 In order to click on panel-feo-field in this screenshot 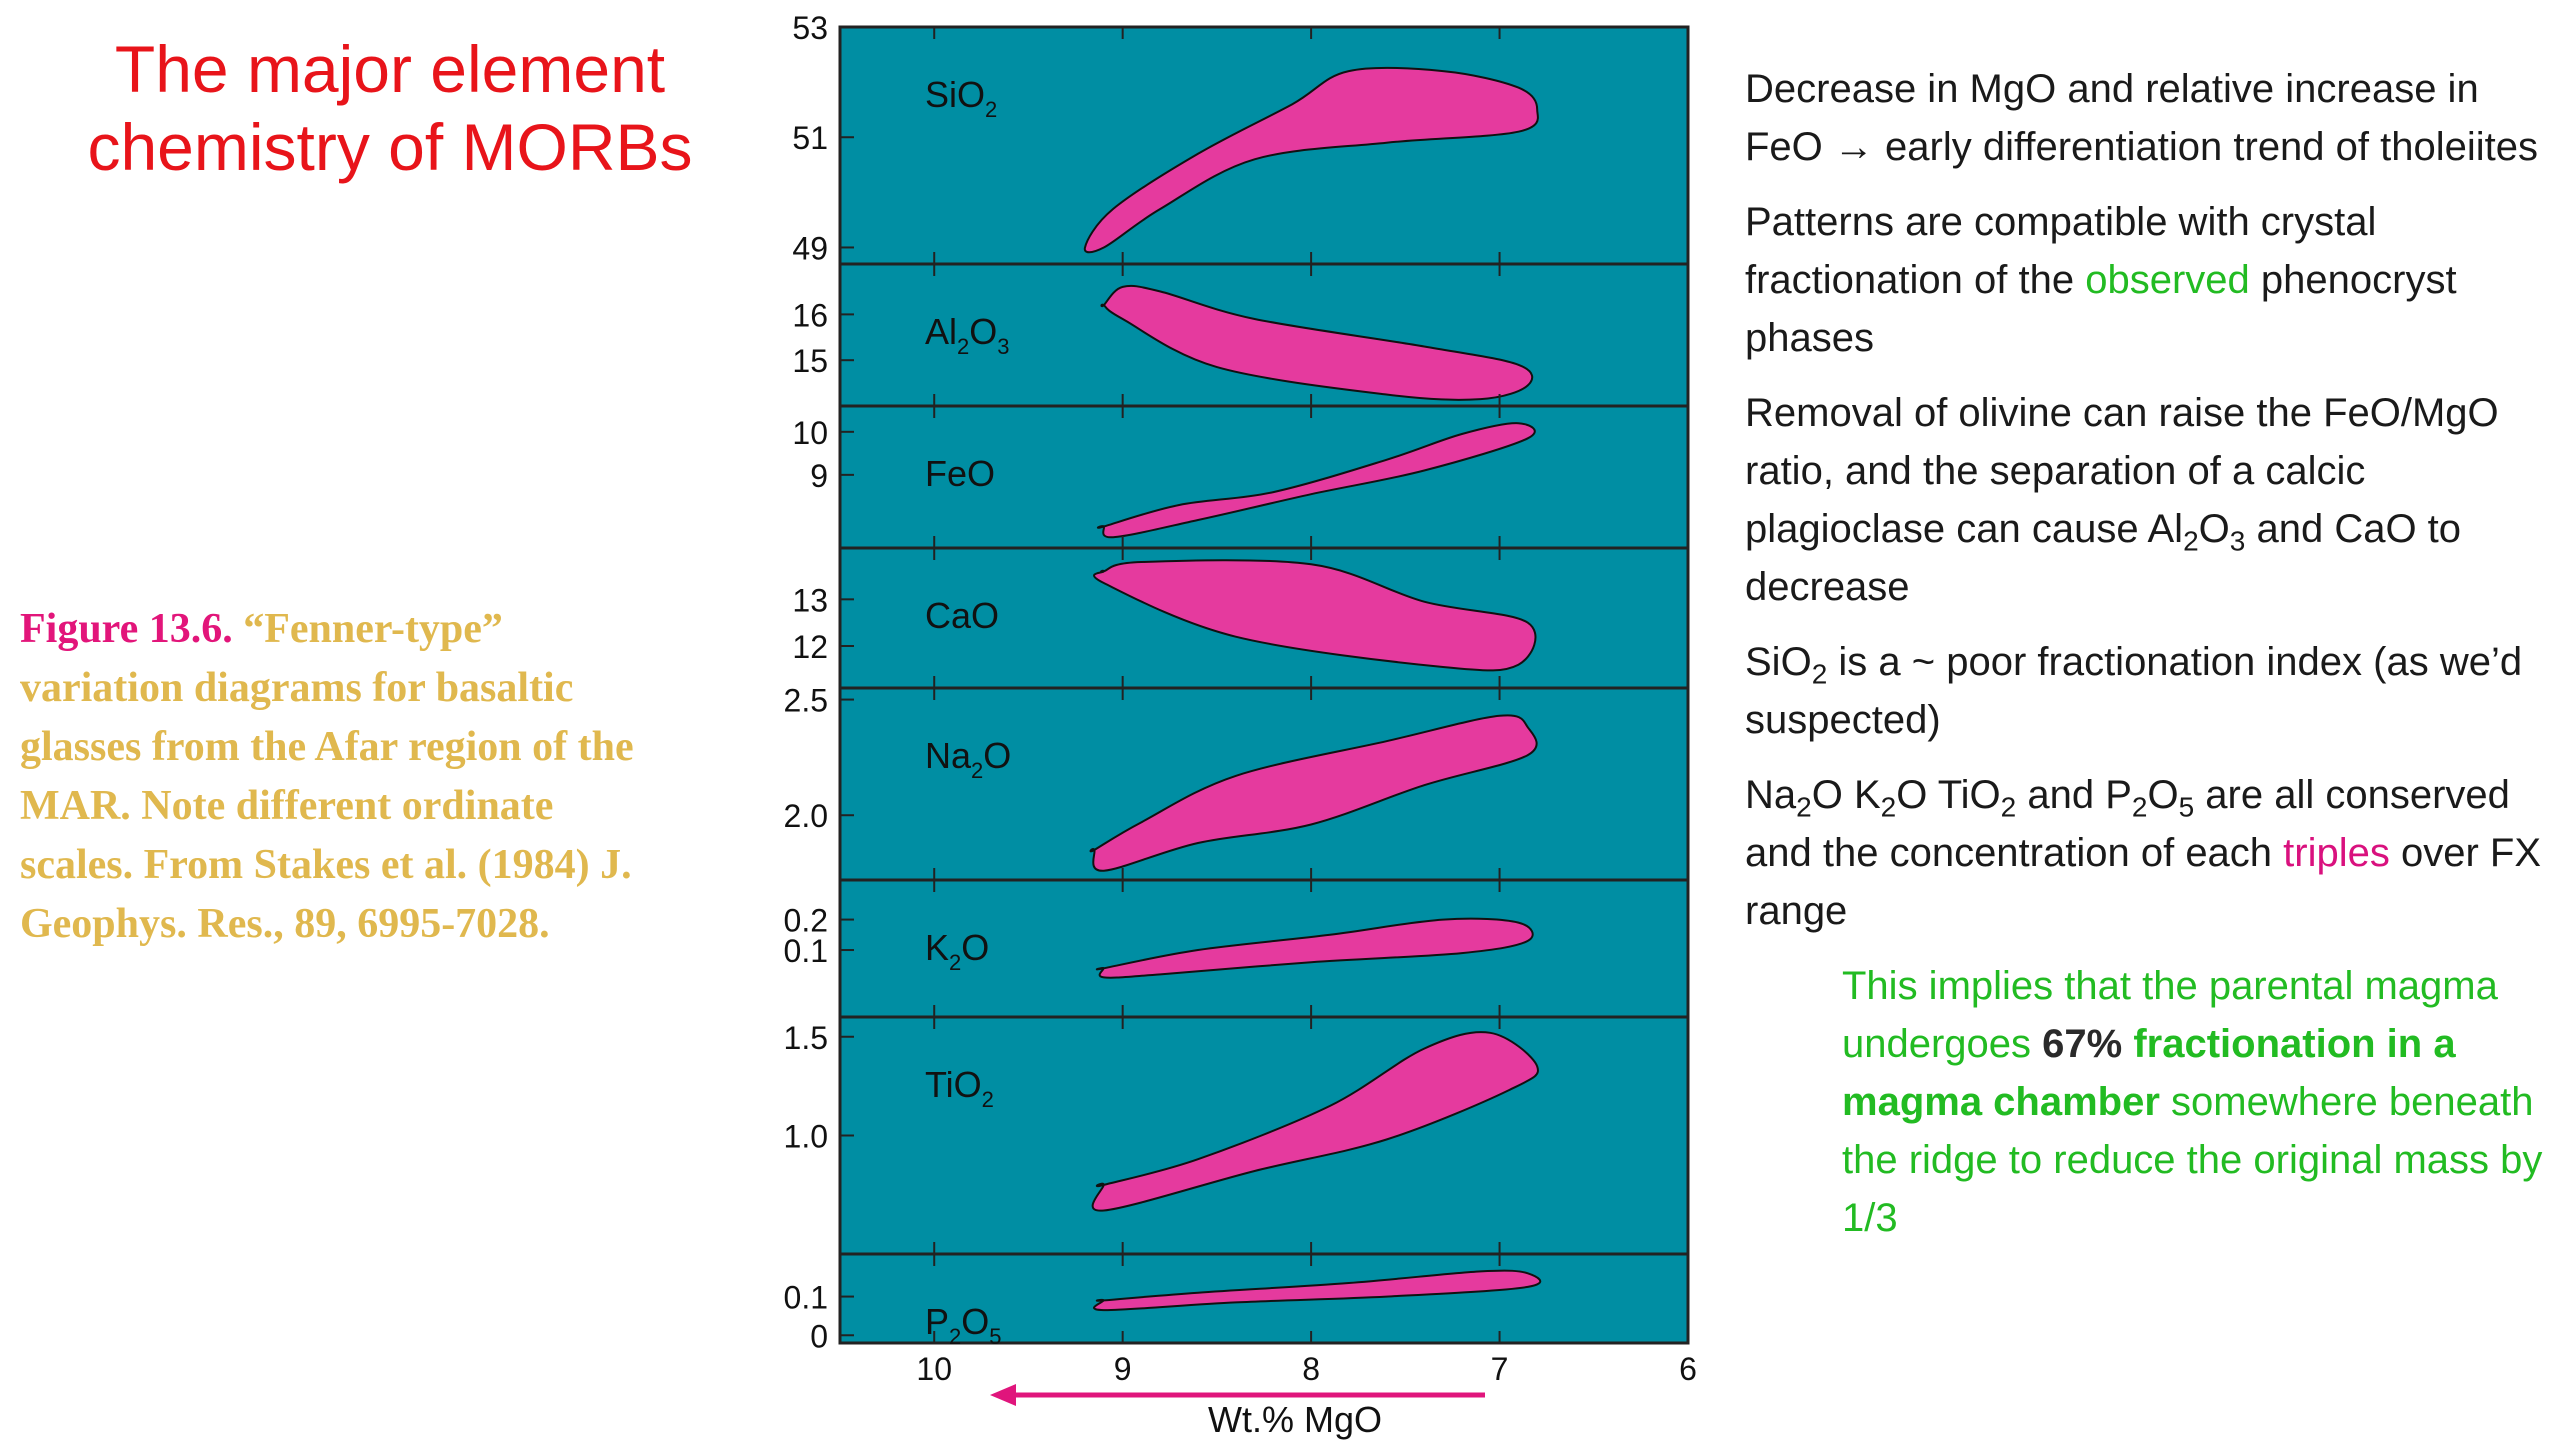, I will do `click(1316, 480)`.